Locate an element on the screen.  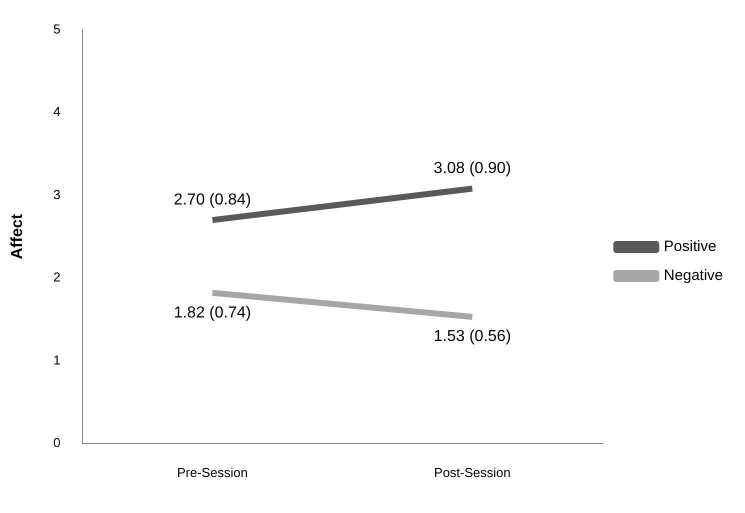
y-tick-label: 4 is located at coordinates (56, 112).